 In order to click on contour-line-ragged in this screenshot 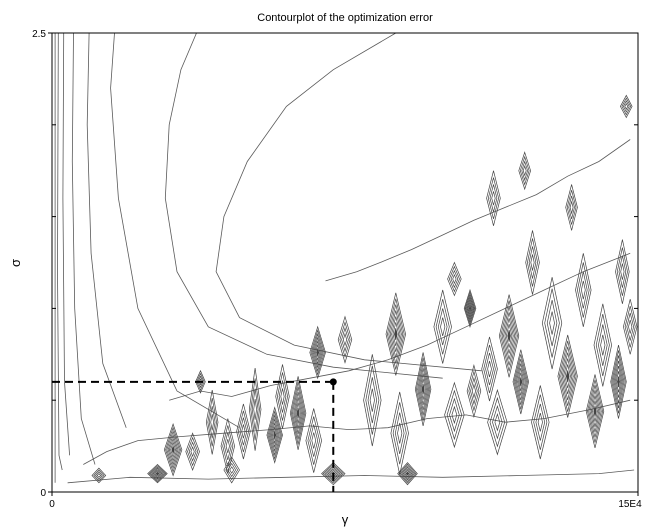, I will do `click(478, 210)`.